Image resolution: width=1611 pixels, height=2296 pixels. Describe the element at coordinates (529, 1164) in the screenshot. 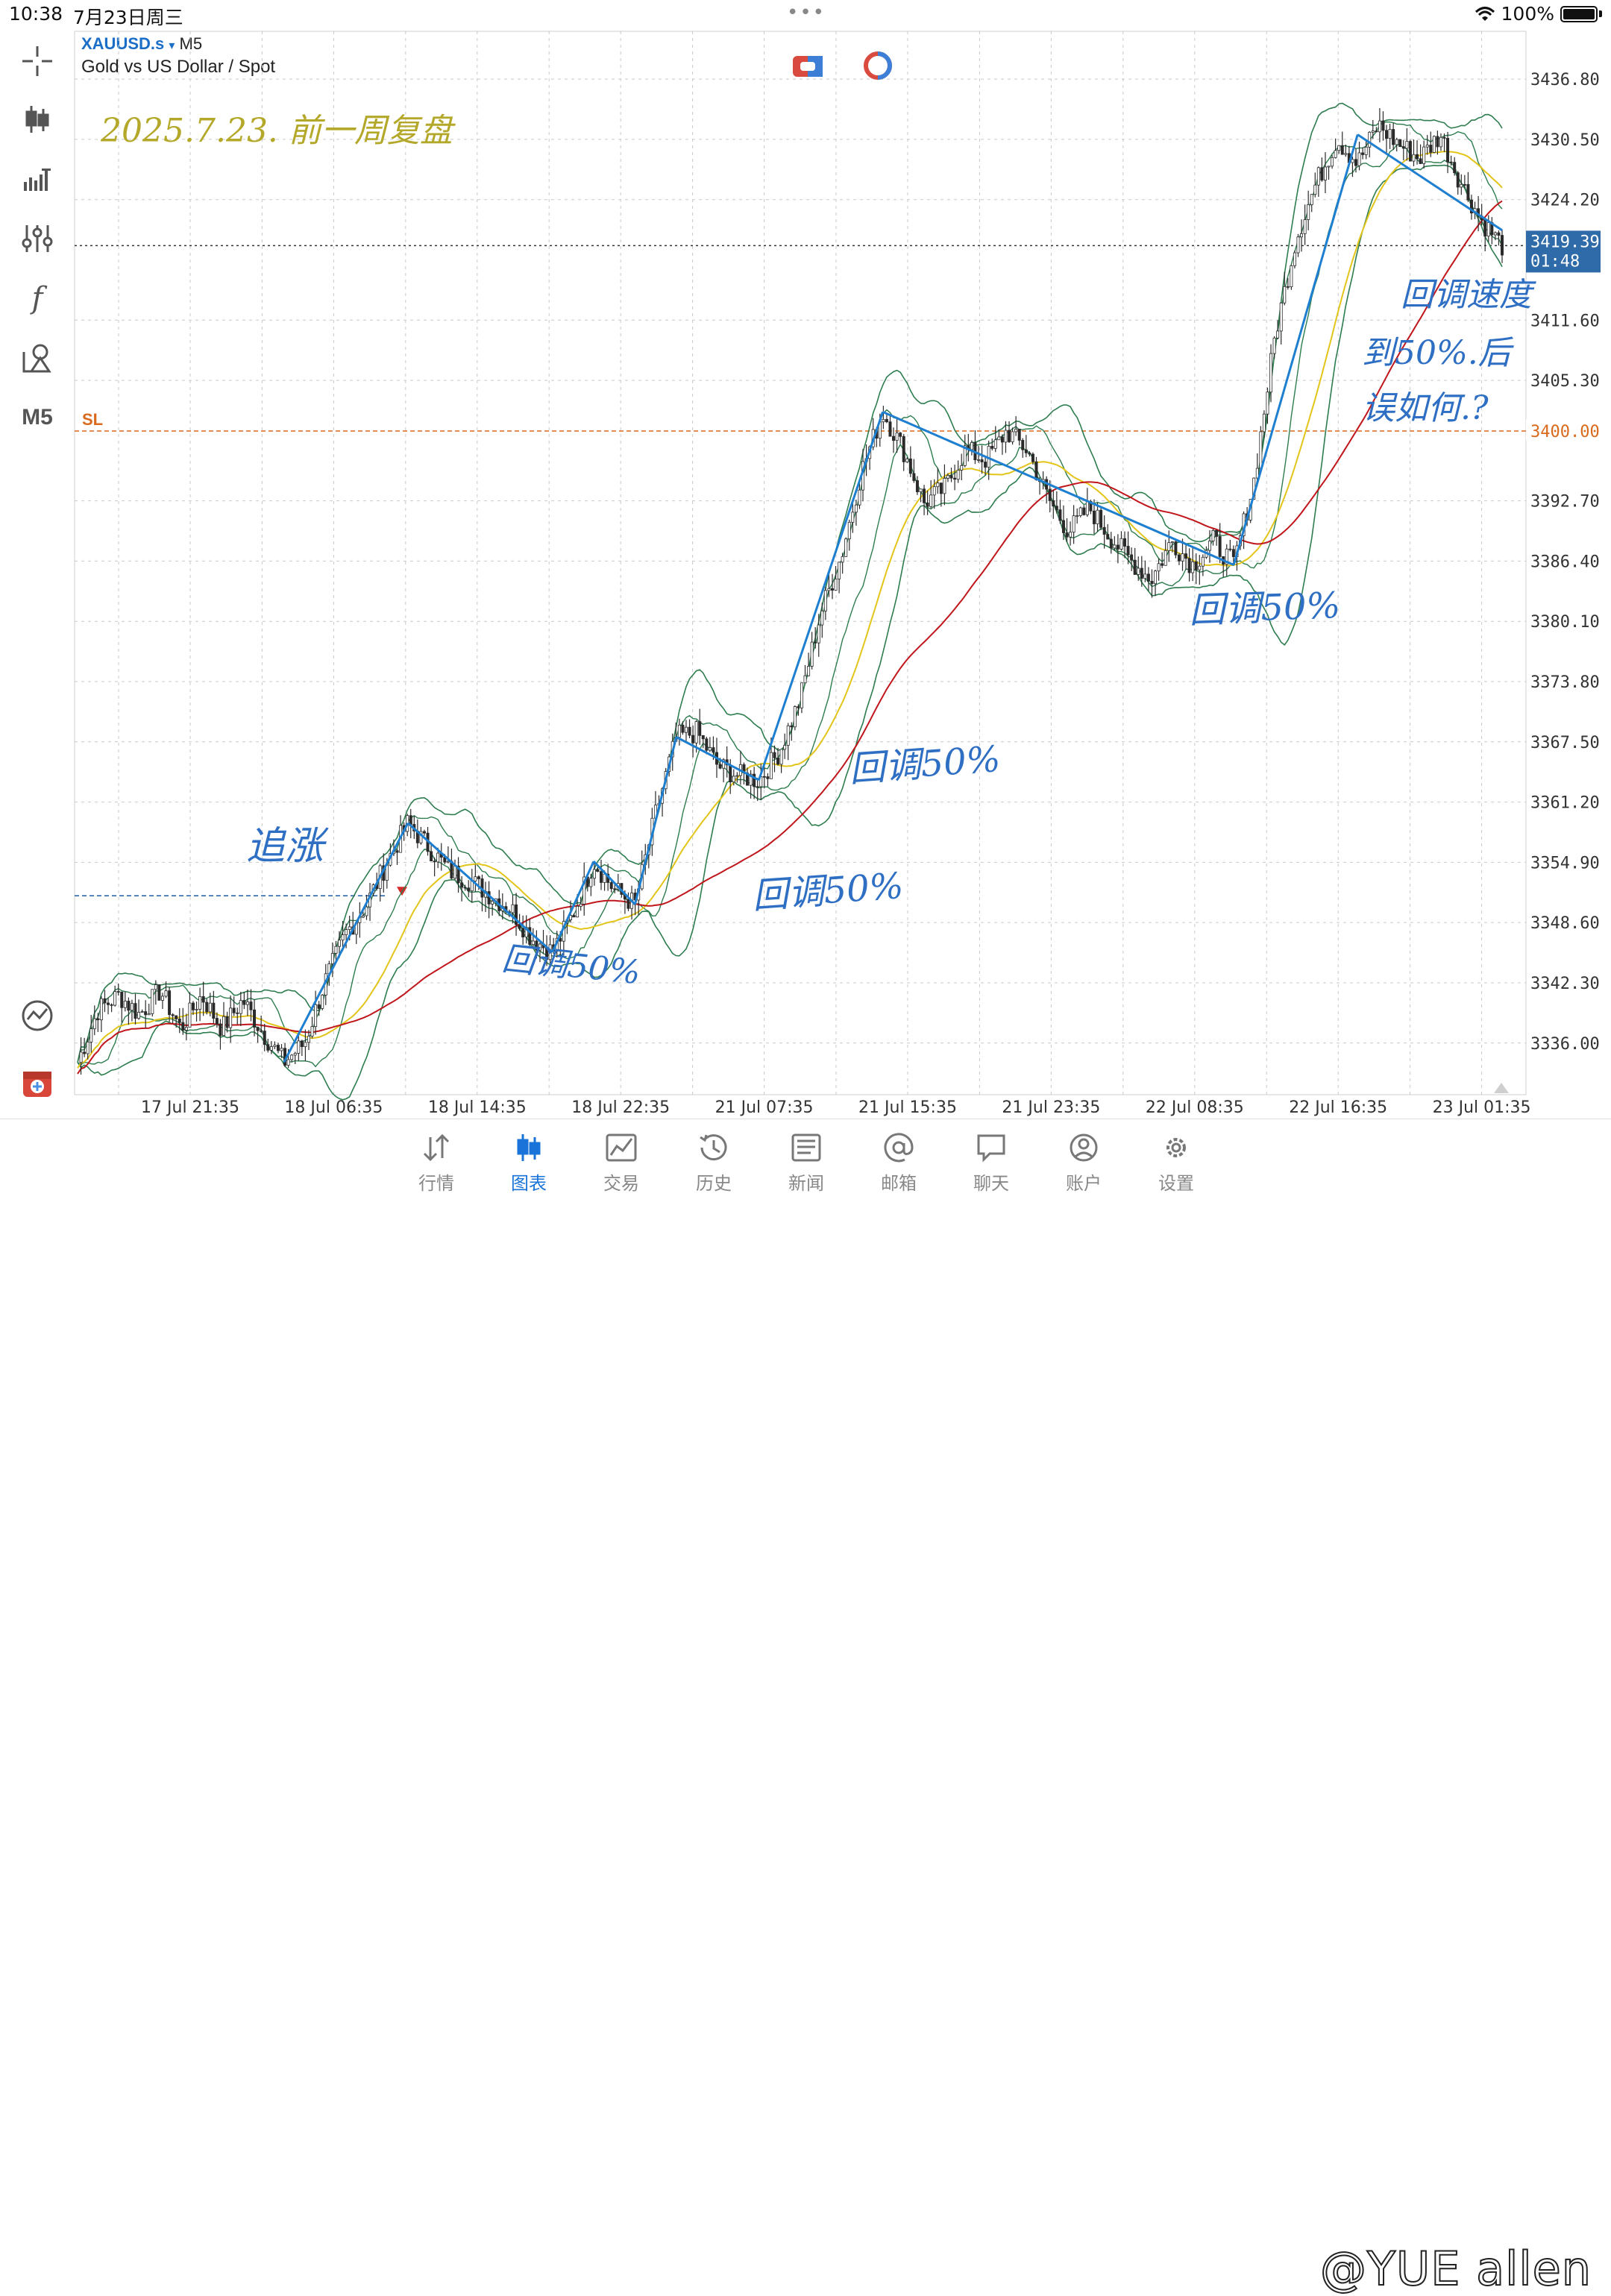

I see `tab-chart: 图表` at that location.